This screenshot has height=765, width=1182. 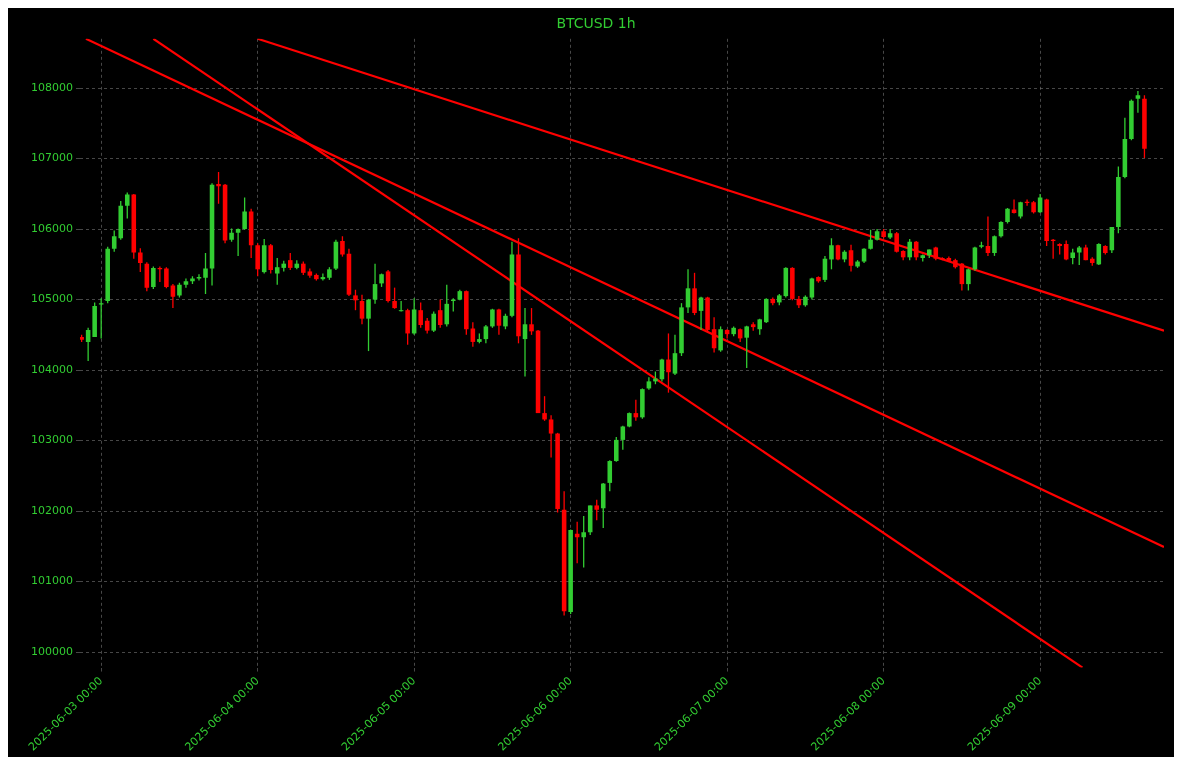 I want to click on y-tick-label: 107000, so click(x=51, y=158).